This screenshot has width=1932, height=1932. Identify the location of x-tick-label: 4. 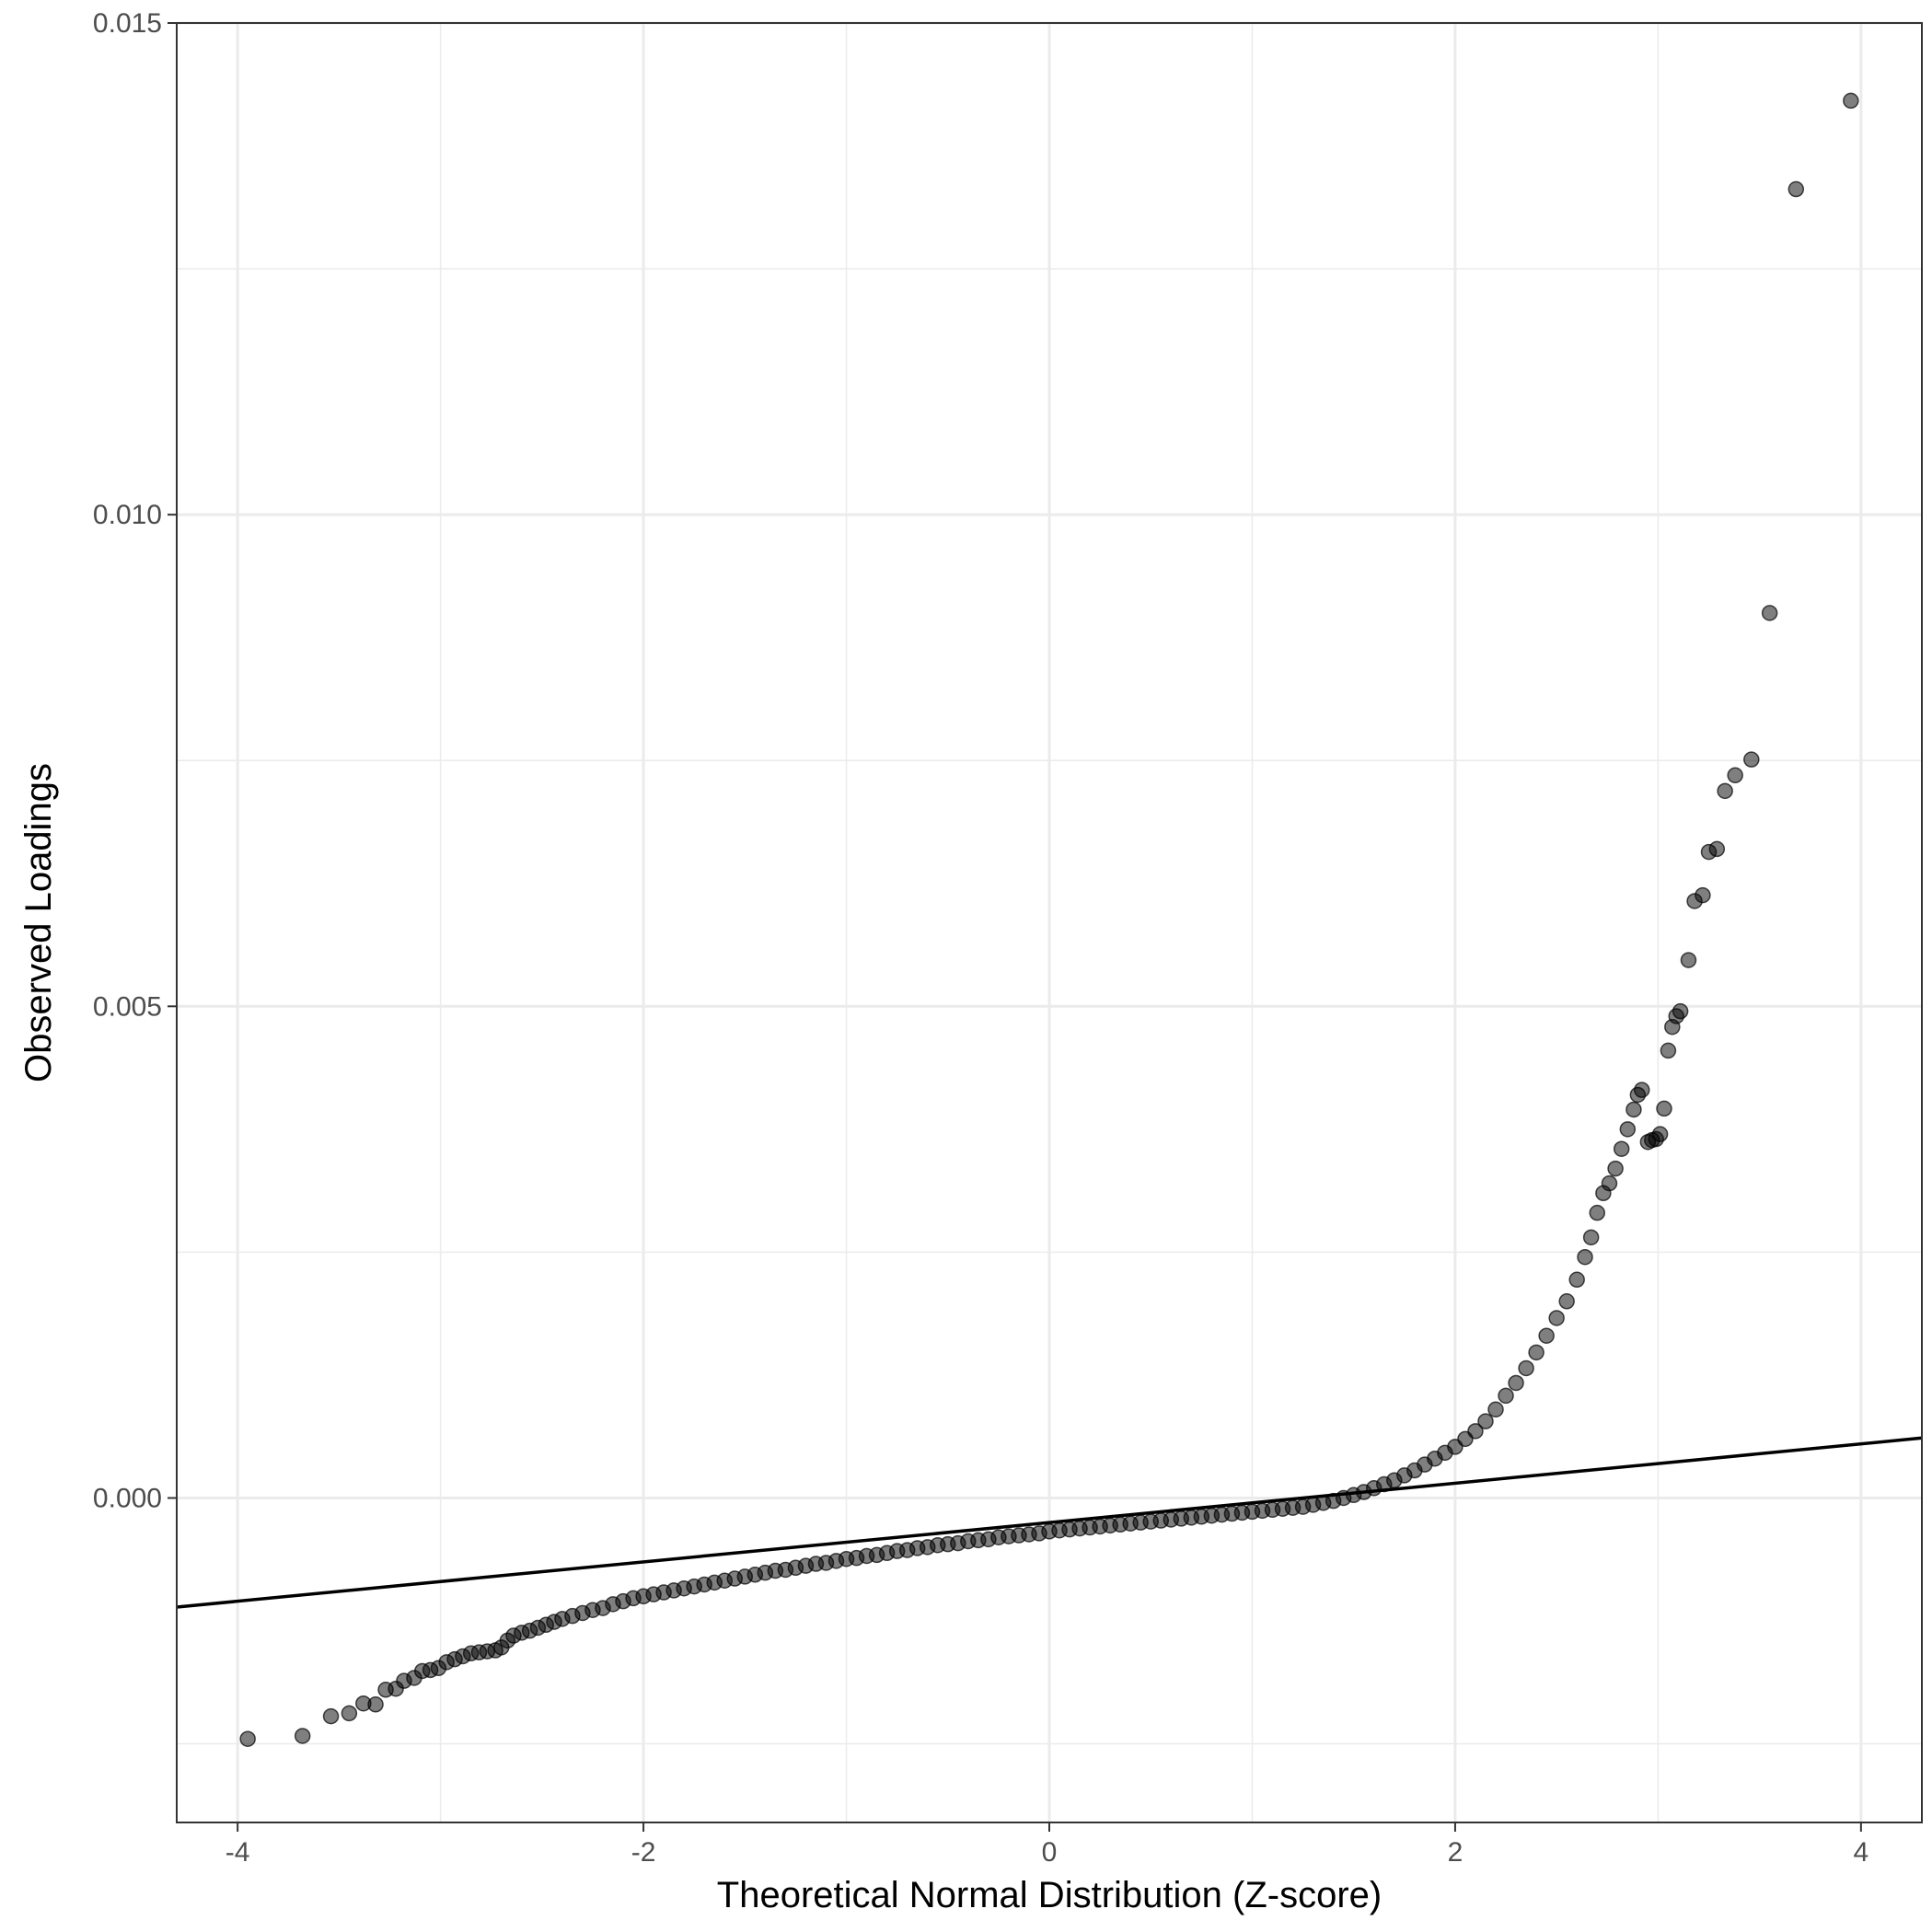
(1862, 1853).